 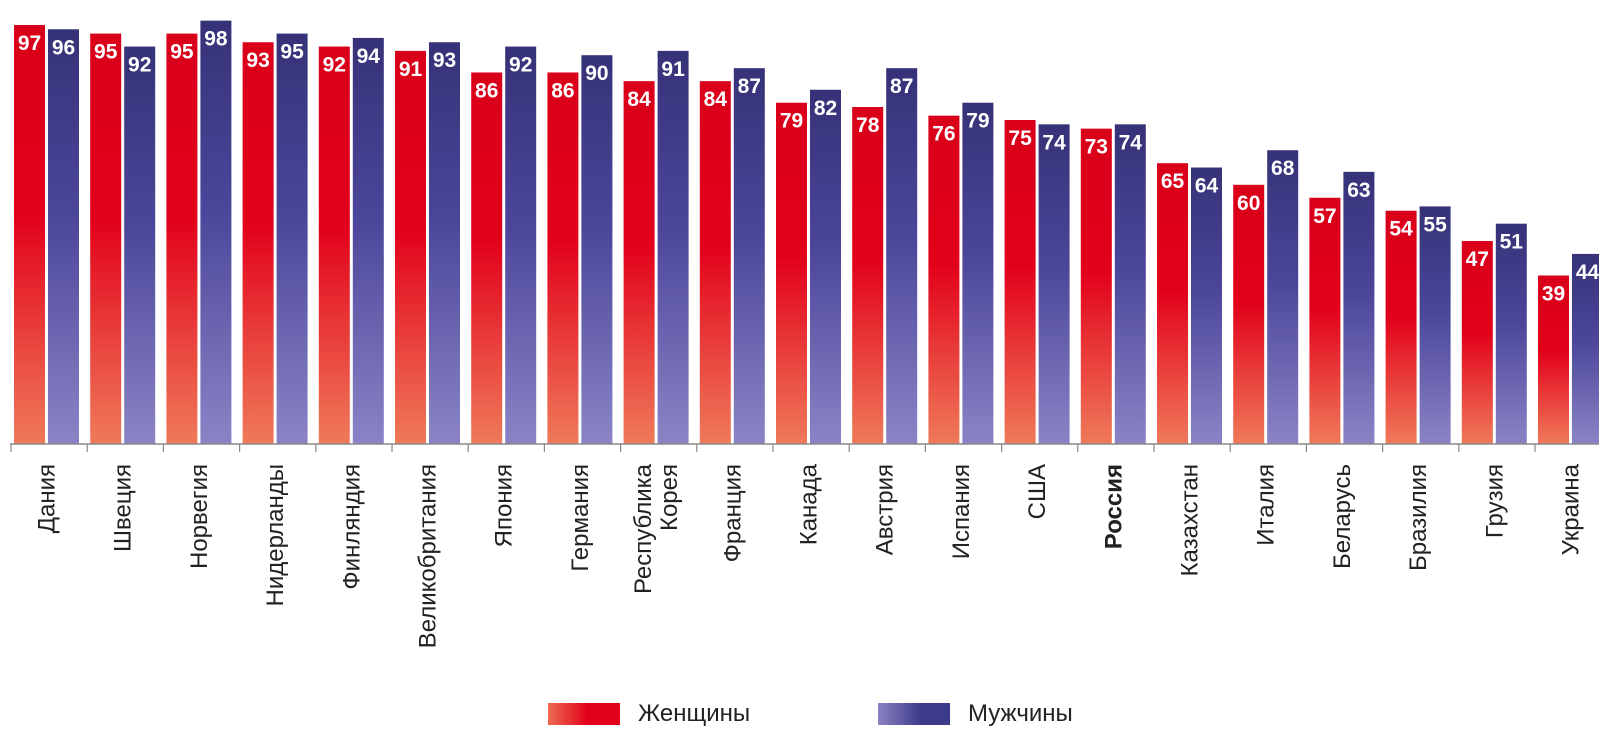 What do you see at coordinates (694, 713) in the screenshot?
I see `legend-label-women: Женщины` at bounding box center [694, 713].